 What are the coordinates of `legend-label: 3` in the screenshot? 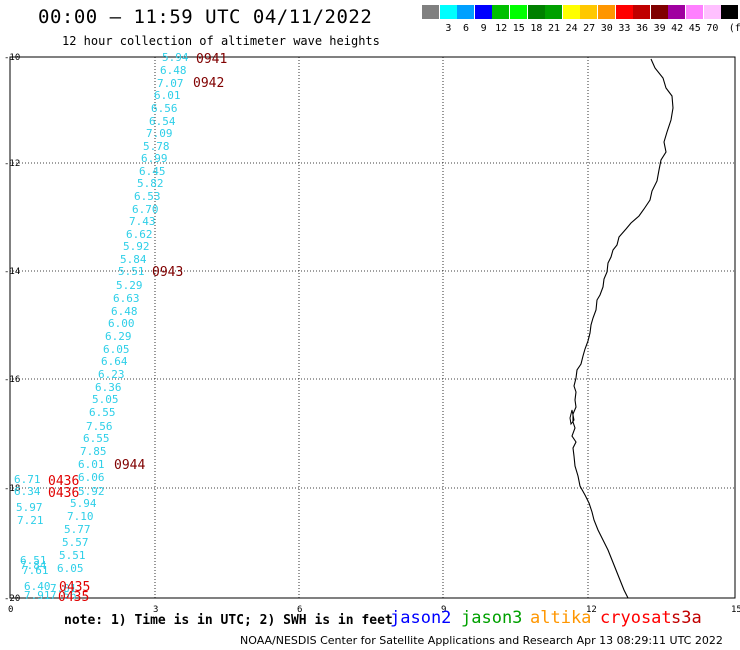 It's located at (448, 28).